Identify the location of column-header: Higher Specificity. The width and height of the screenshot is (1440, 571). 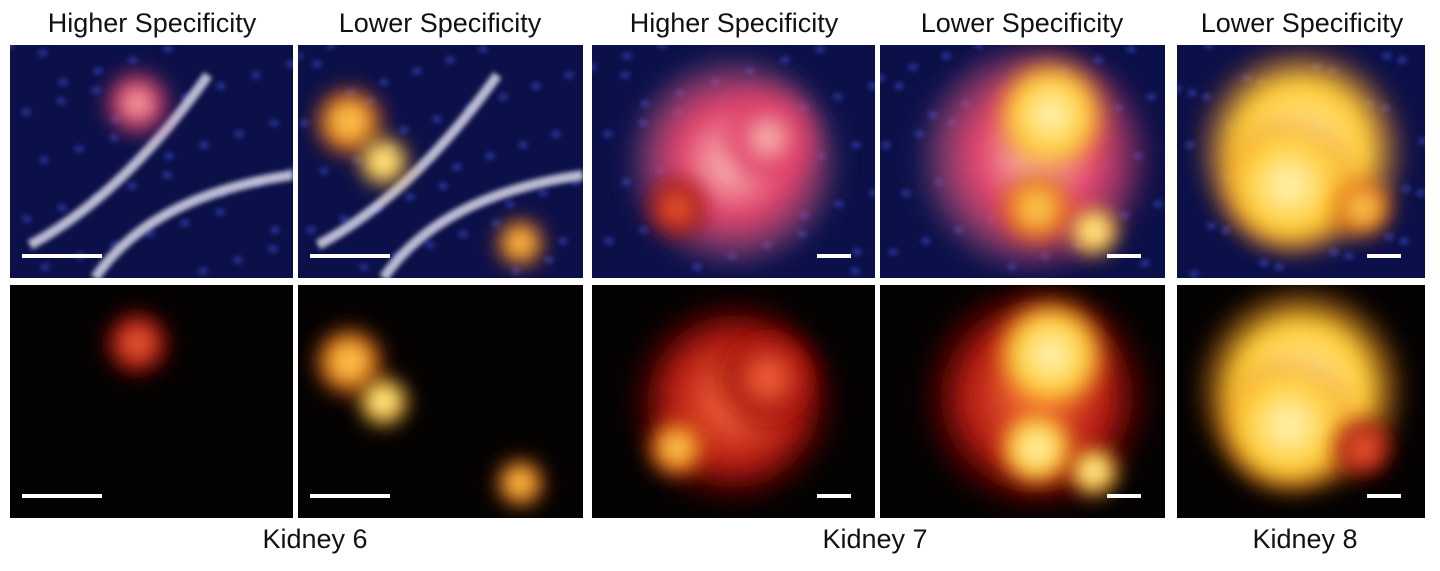
(734, 23).